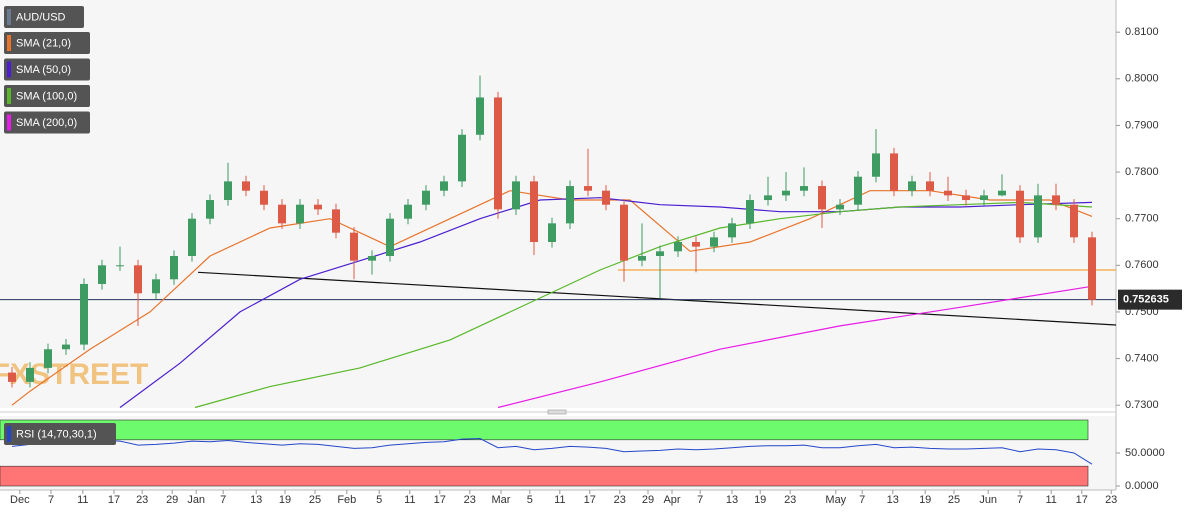  I want to click on y-tick-label: 0.7700, so click(1142, 219).